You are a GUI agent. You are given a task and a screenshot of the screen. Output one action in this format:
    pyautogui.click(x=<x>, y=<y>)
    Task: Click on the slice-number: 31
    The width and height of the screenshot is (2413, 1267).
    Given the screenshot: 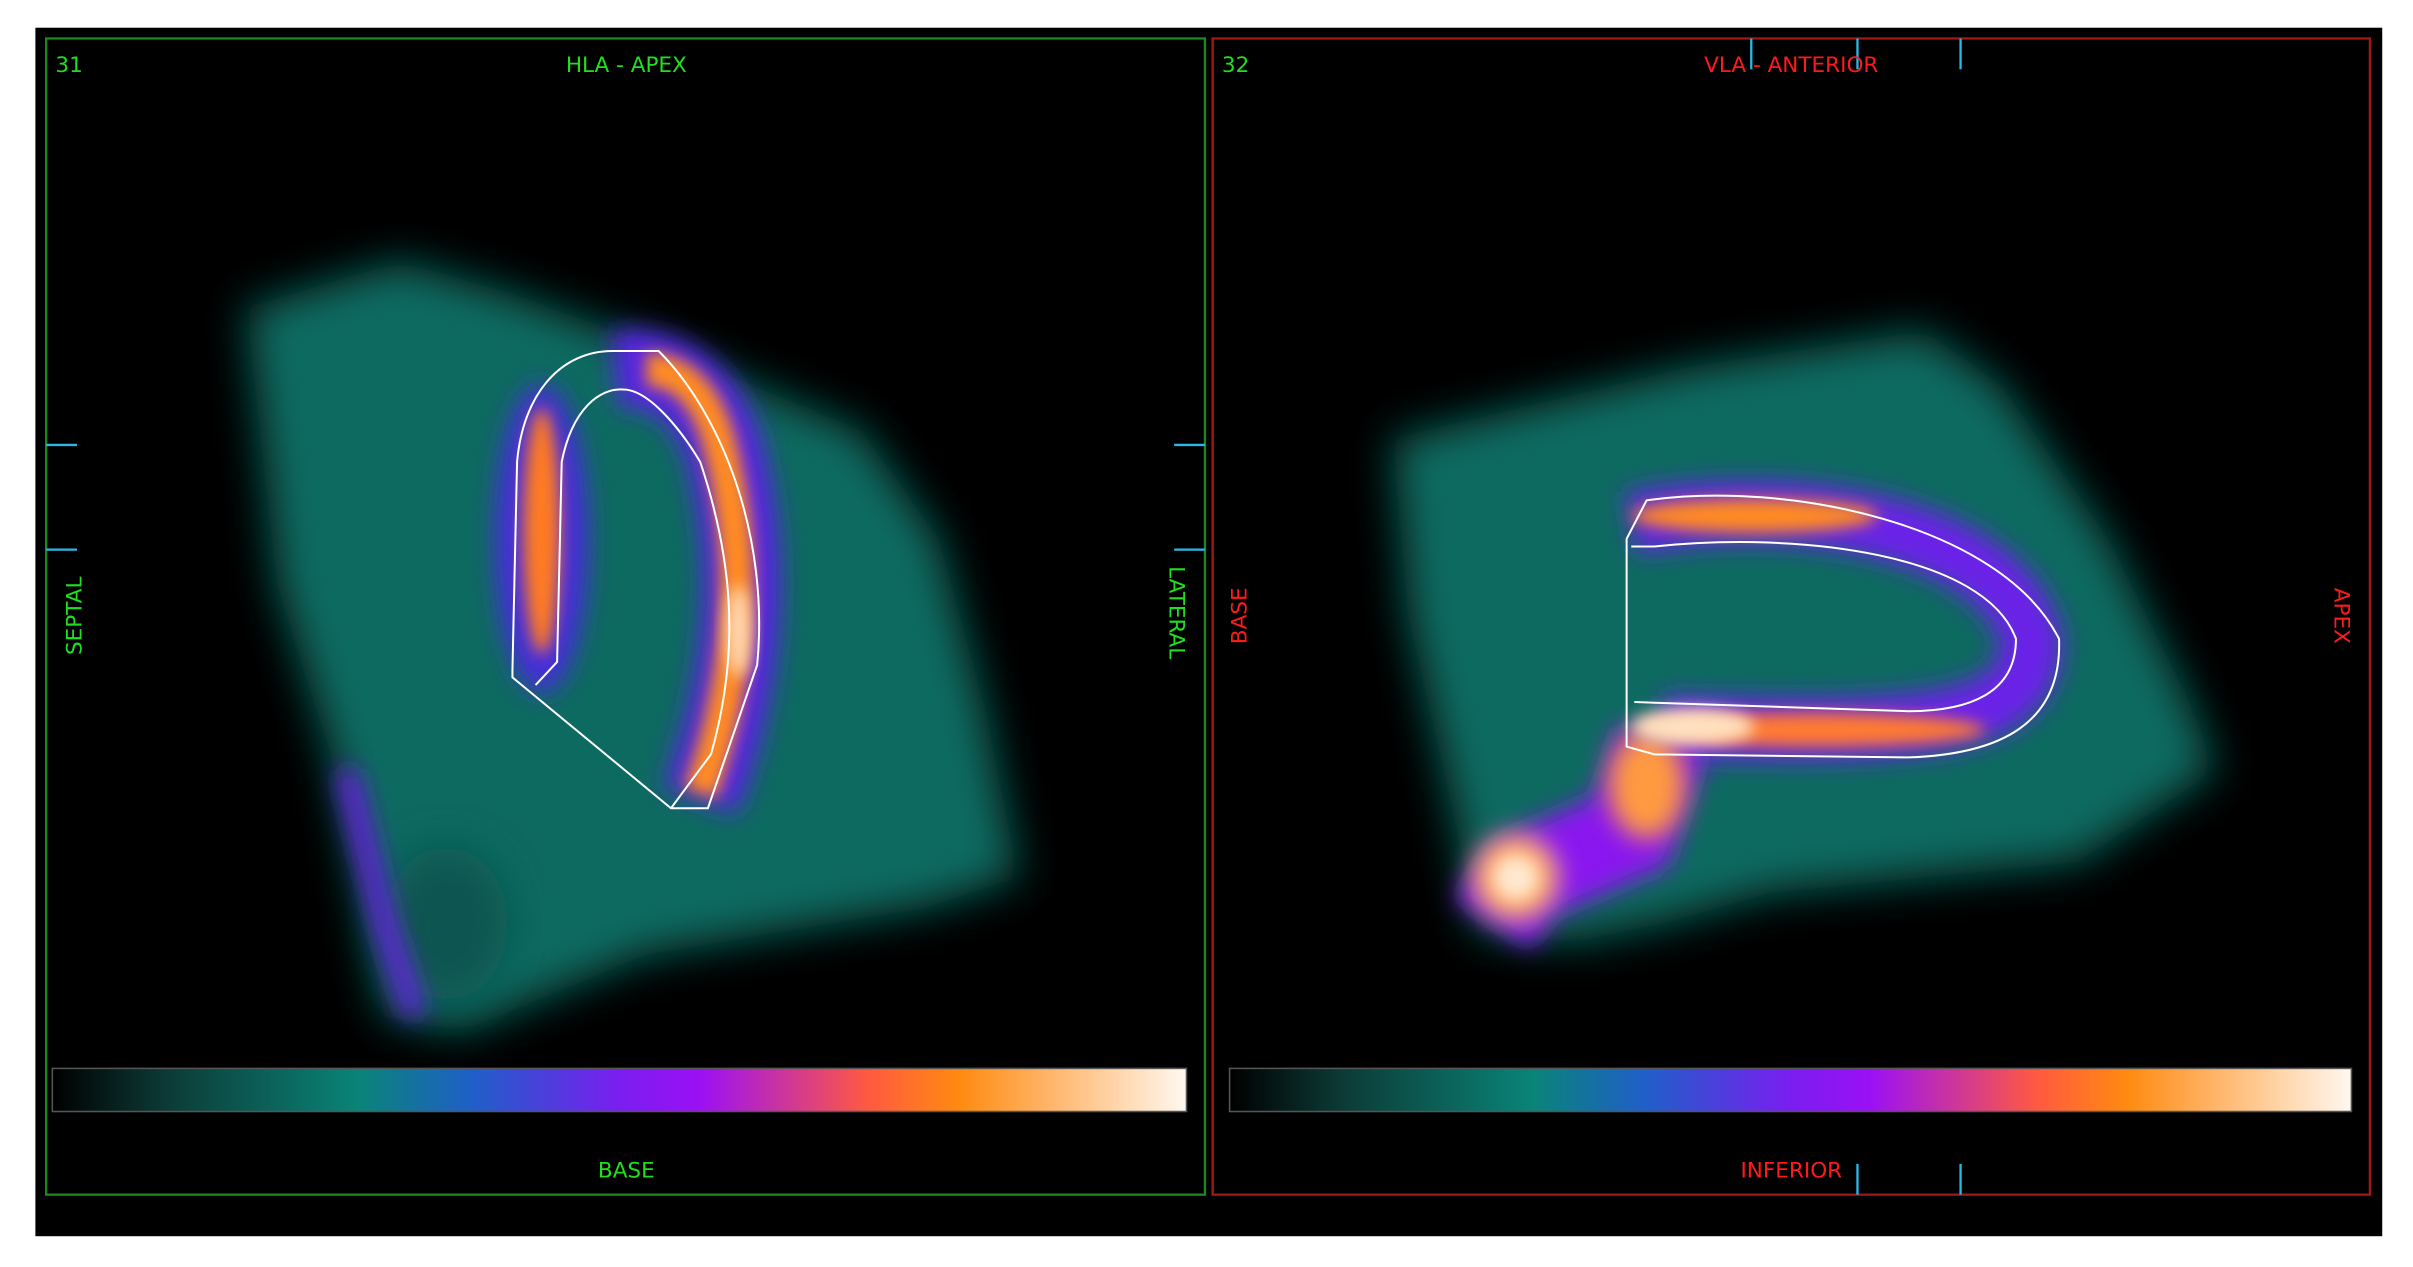 What is the action you would take?
    pyautogui.click(x=68, y=65)
    